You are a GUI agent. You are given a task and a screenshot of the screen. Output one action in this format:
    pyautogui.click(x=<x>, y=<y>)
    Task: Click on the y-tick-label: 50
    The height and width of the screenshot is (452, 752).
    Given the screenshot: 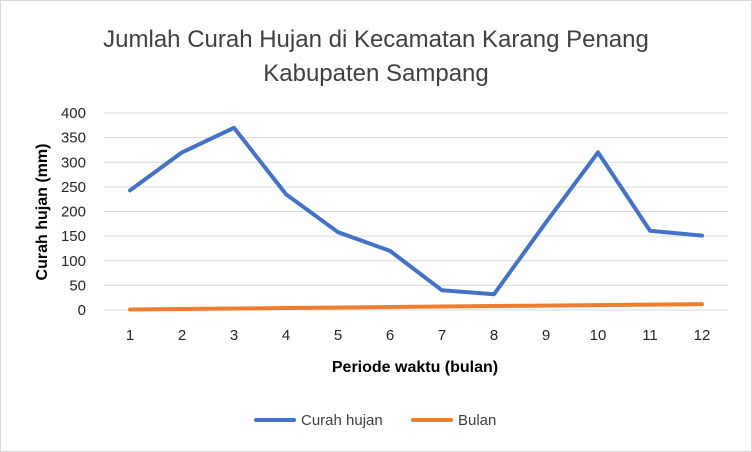 What is the action you would take?
    pyautogui.click(x=77, y=285)
    